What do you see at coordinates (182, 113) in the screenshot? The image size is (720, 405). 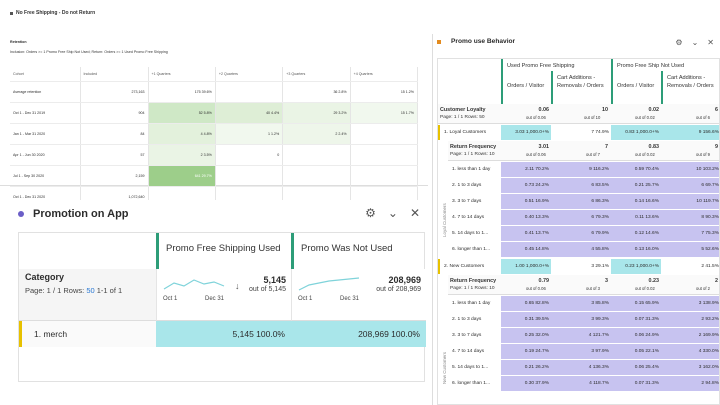 I see `cell: 52 5.8%` at bounding box center [182, 113].